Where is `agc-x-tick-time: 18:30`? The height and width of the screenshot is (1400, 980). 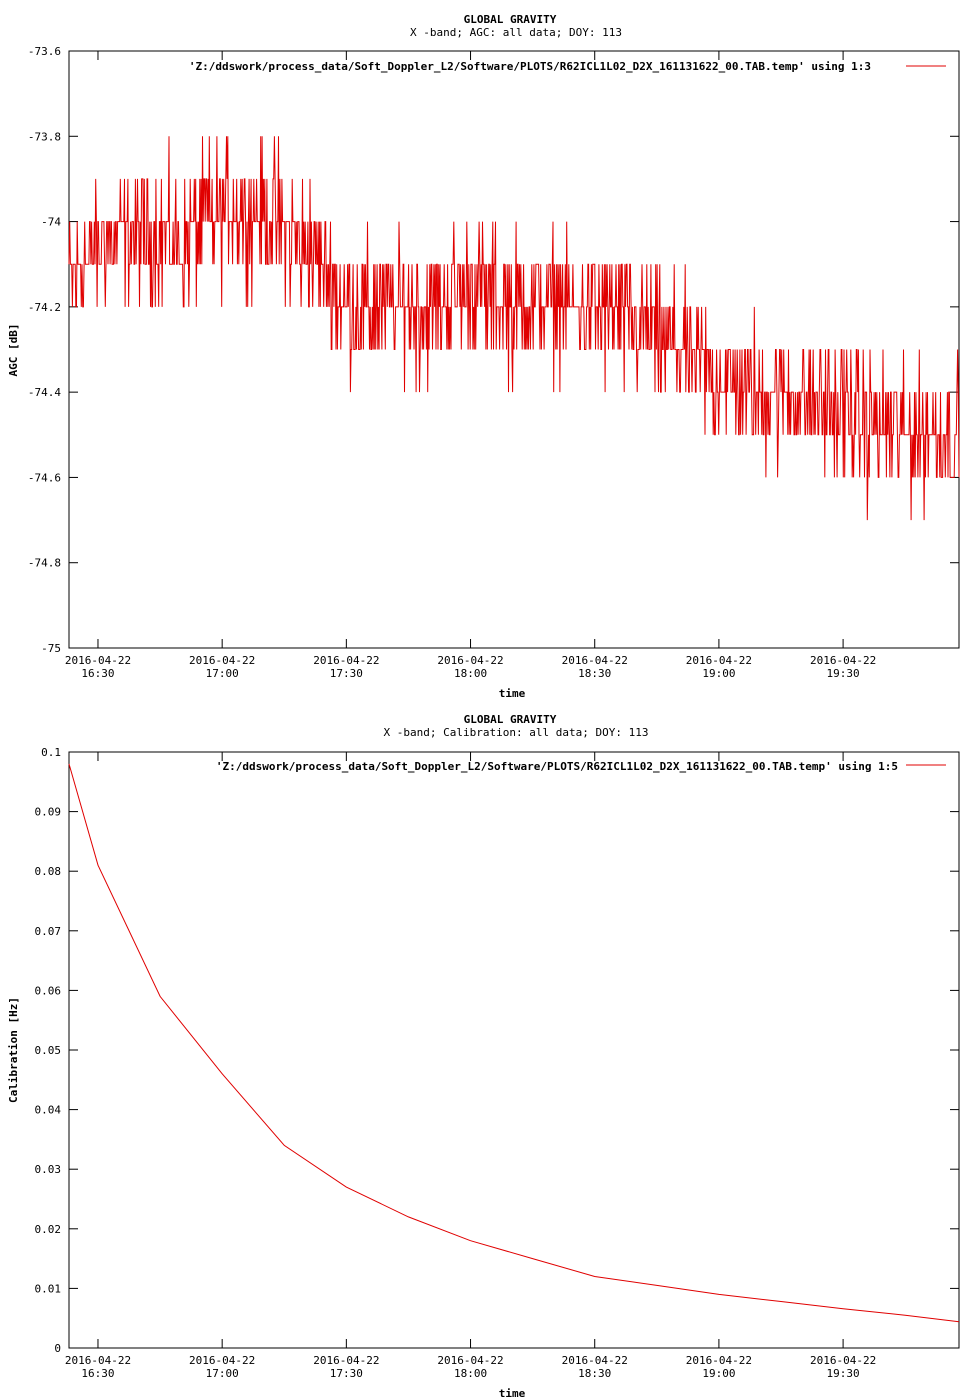
agc-x-tick-time: 18:30 is located at coordinates (594, 673).